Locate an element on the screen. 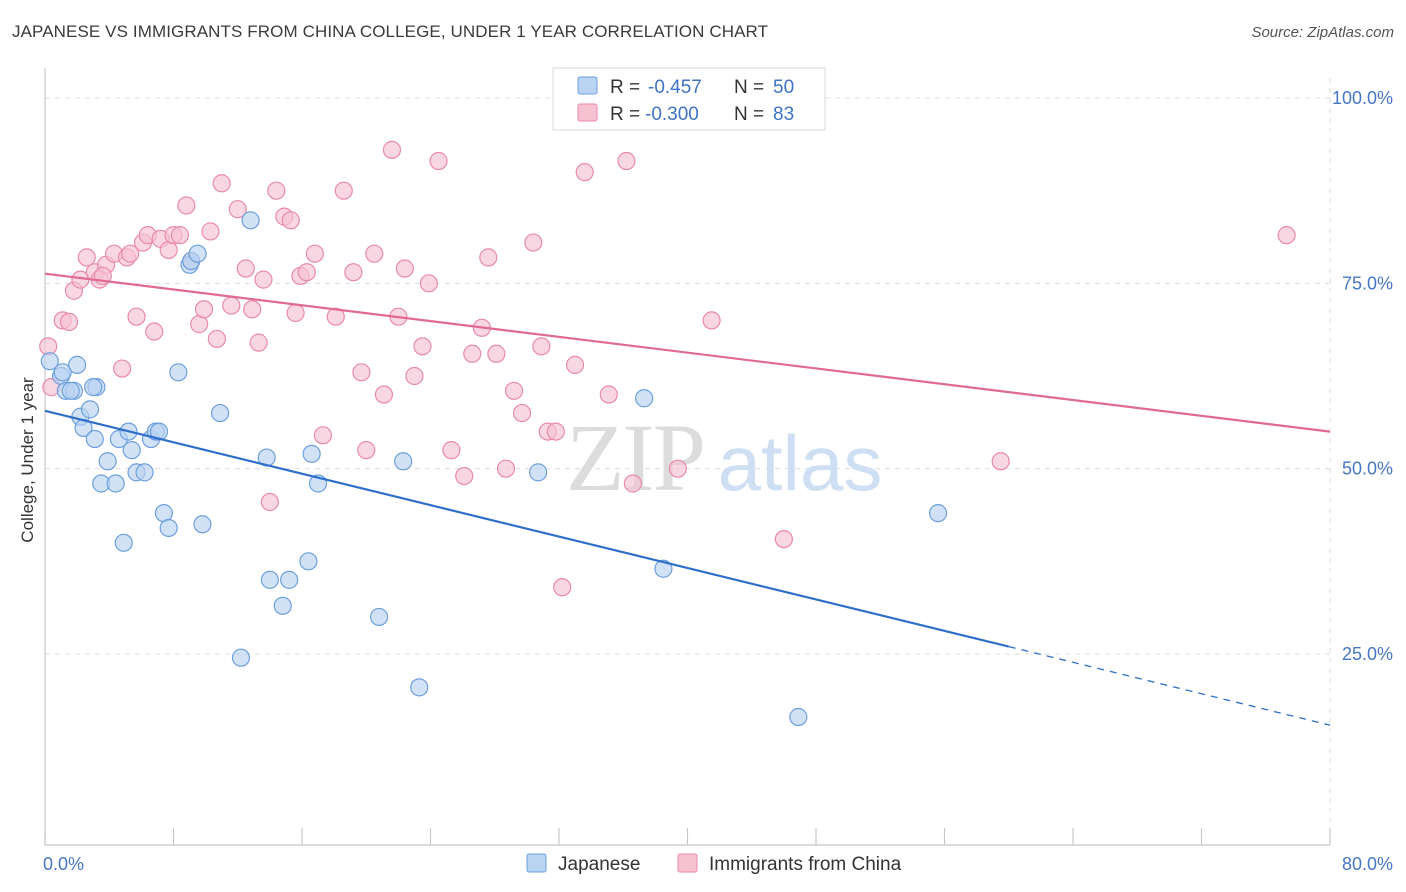 The width and height of the screenshot is (1406, 892). stats-swatch-japanese is located at coordinates (587, 85).